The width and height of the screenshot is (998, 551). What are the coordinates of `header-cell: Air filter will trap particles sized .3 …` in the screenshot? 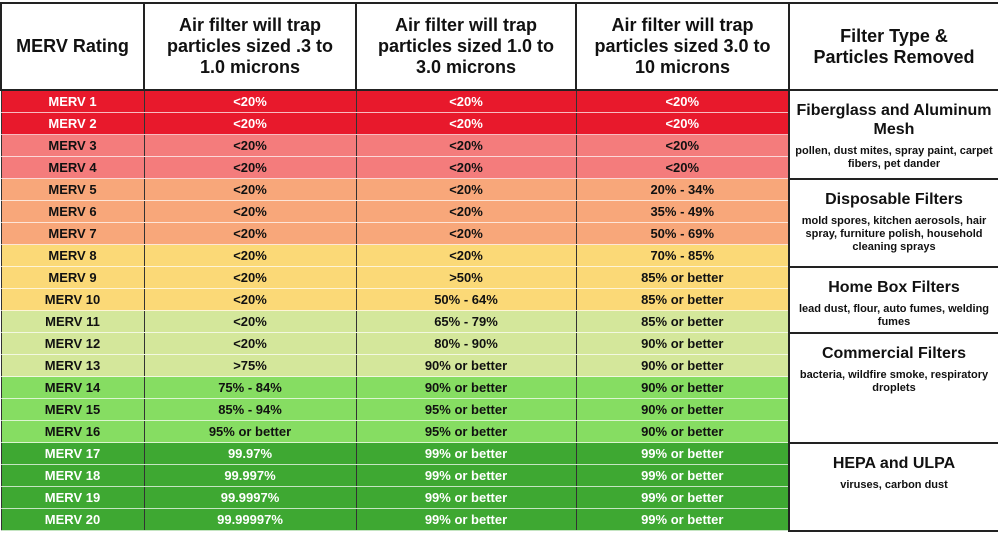 It's located at (250, 46).